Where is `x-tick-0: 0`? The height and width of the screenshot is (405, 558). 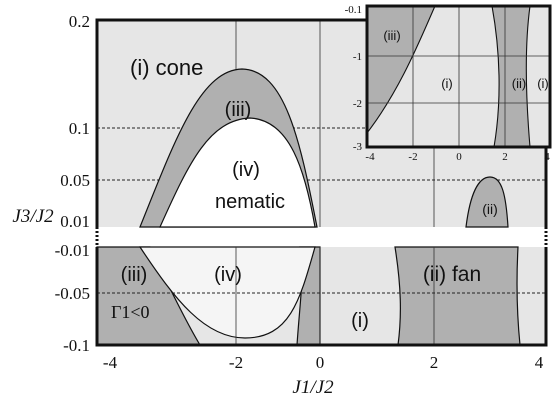
x-tick-0: 0 is located at coordinates (320, 362).